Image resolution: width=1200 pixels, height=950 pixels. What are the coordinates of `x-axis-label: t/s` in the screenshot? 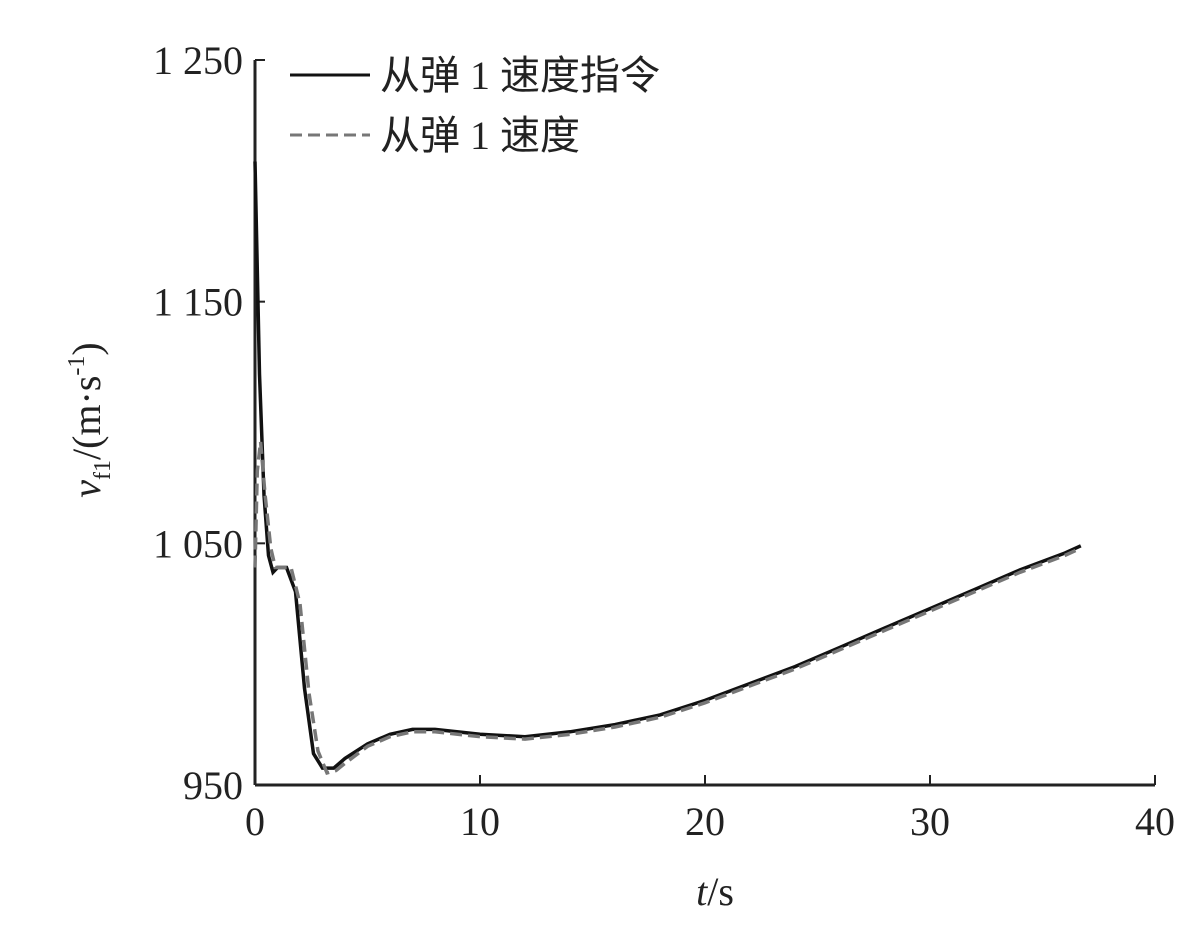 It's located at (715, 891).